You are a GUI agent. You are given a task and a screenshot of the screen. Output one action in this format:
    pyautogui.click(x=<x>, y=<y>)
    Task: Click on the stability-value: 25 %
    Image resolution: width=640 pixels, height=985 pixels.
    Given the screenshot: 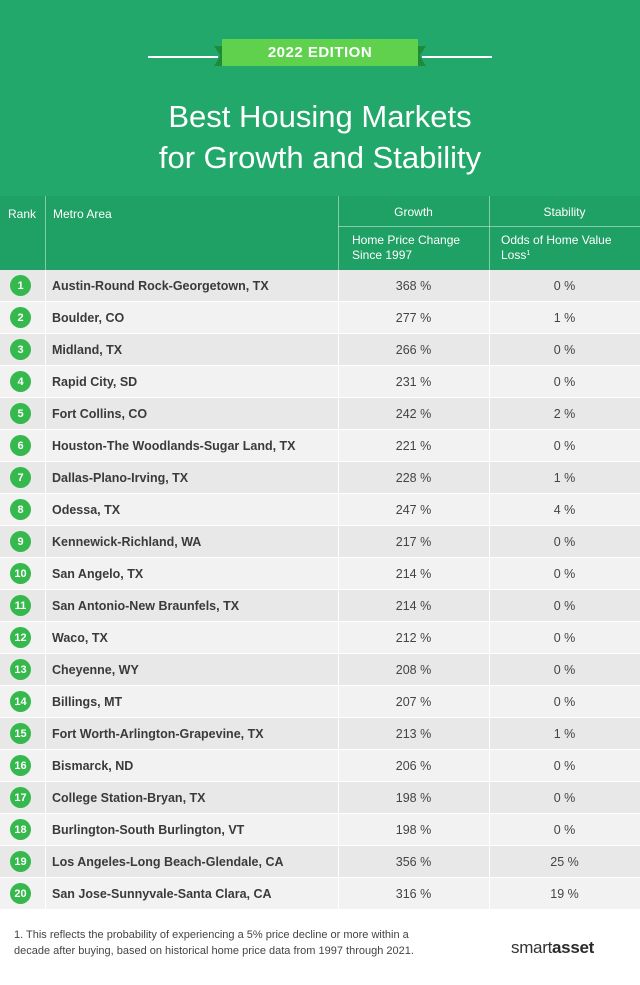 What is the action you would take?
    pyautogui.click(x=564, y=862)
    